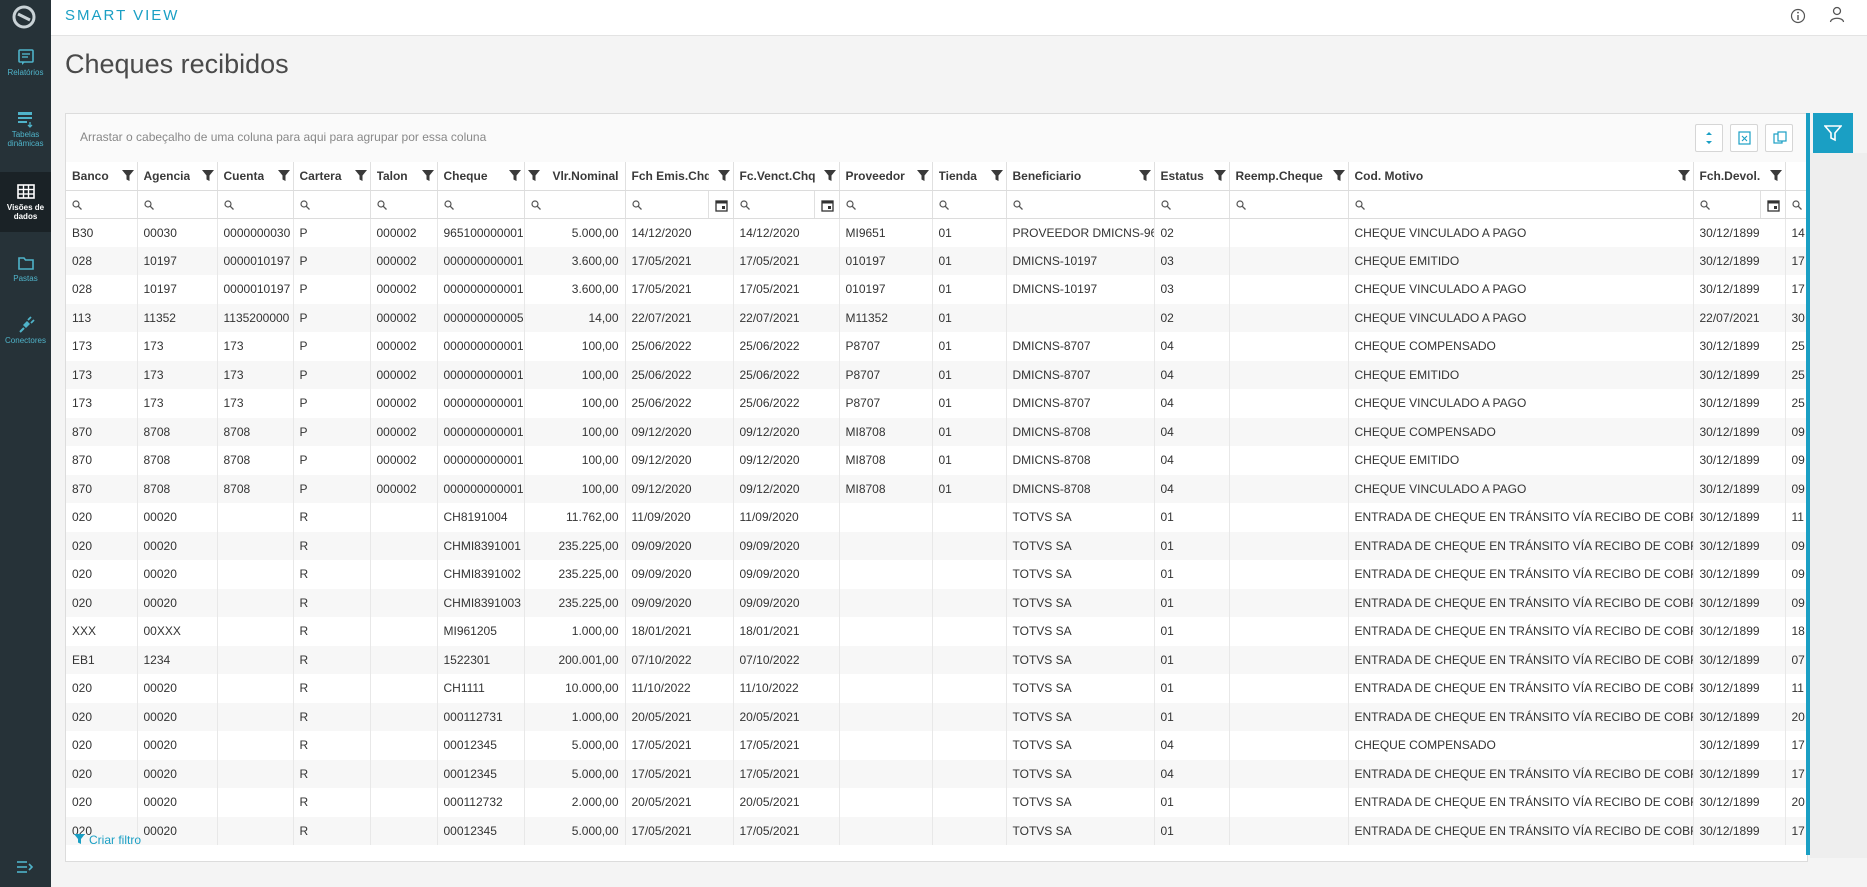  Describe the element at coordinates (575, 176) in the screenshot. I see `column-header: Vlr.Nominal` at that location.